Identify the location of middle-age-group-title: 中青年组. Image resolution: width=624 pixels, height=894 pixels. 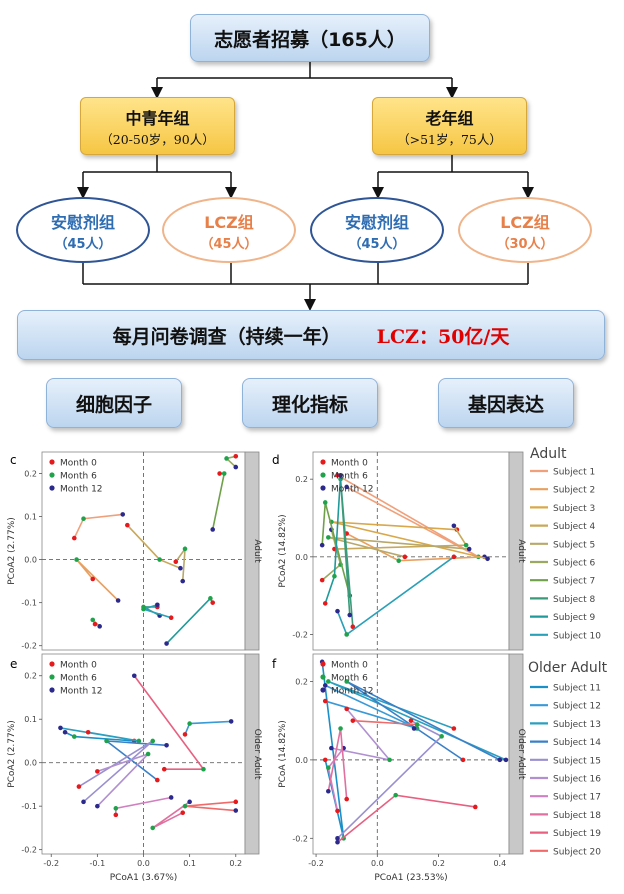
(157, 118).